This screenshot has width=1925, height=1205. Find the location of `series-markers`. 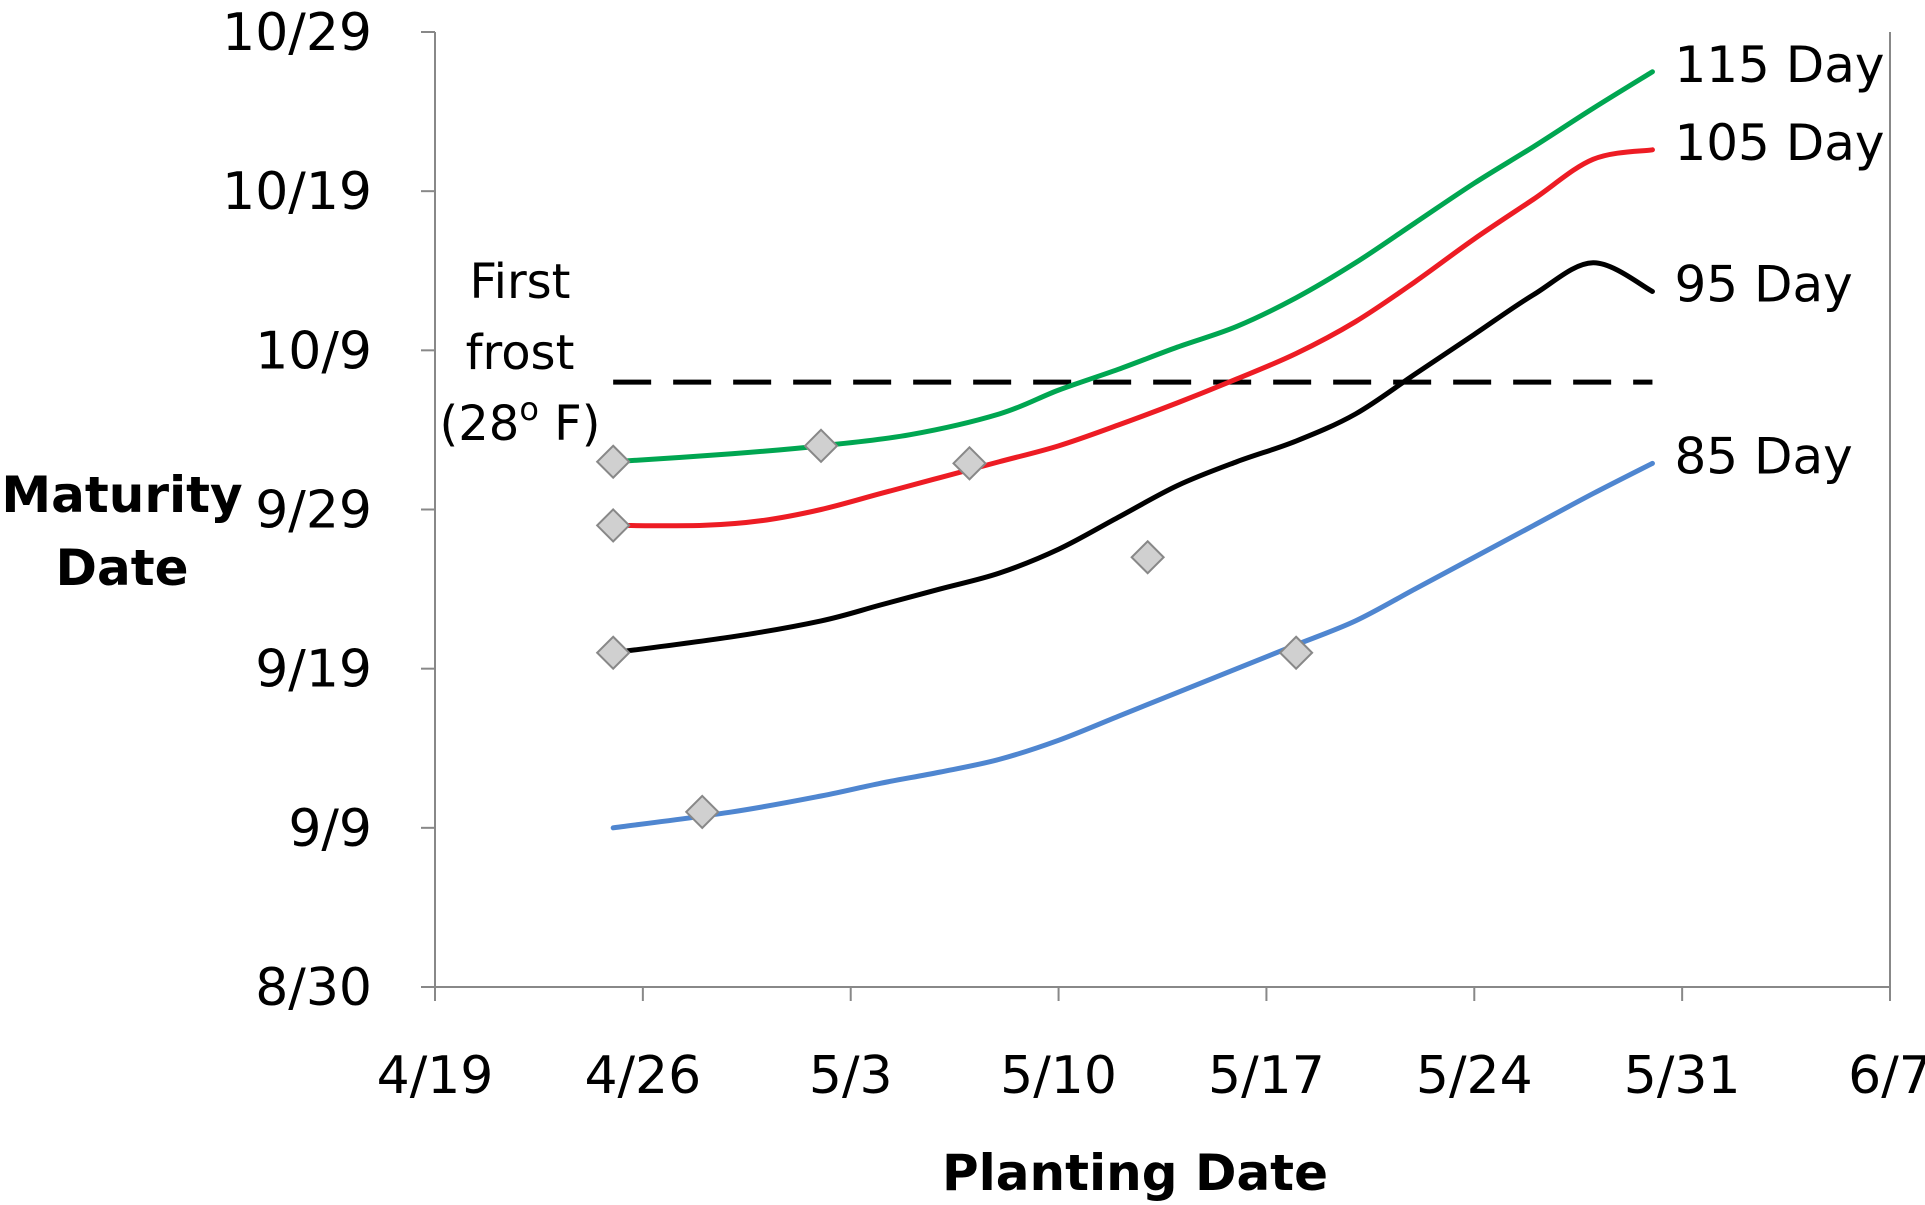

series-markers is located at coordinates (954, 629).